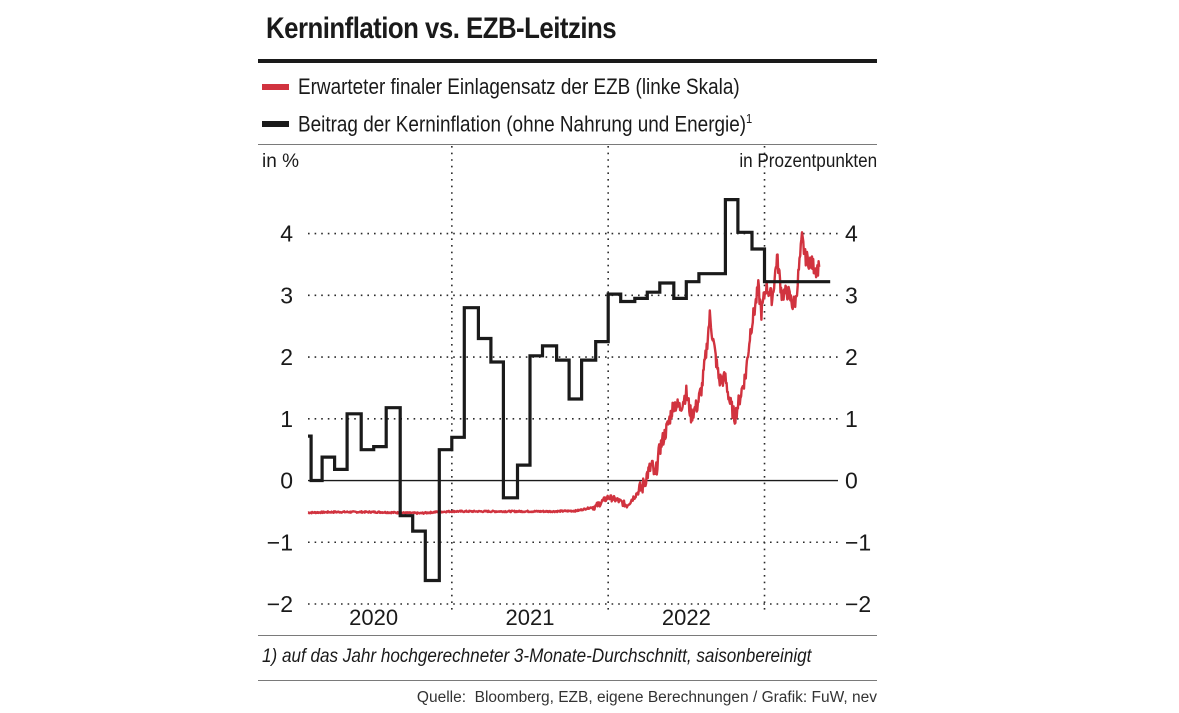 Image resolution: width=1179 pixels, height=713 pixels. Describe the element at coordinates (275, 87) in the screenshot. I see `legend-swatch-red` at that location.